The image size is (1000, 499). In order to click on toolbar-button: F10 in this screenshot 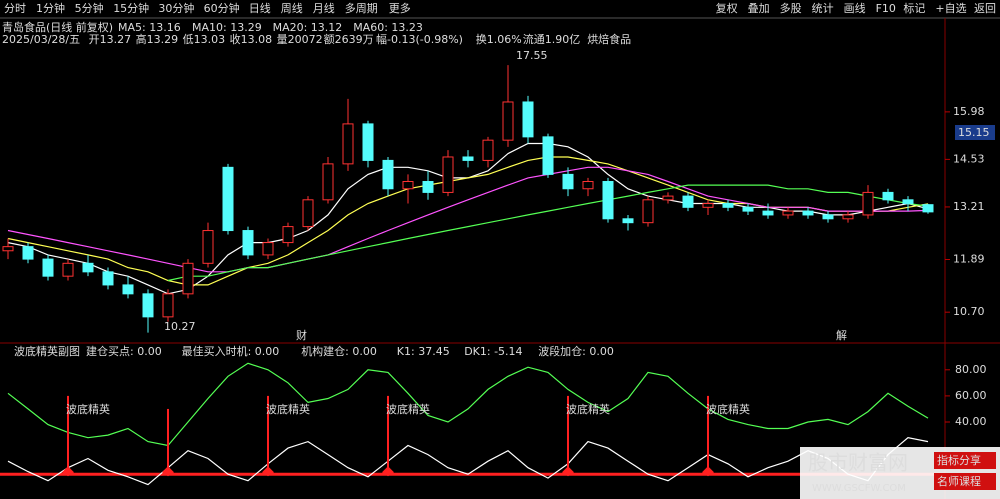, I will do `click(886, 8)`.